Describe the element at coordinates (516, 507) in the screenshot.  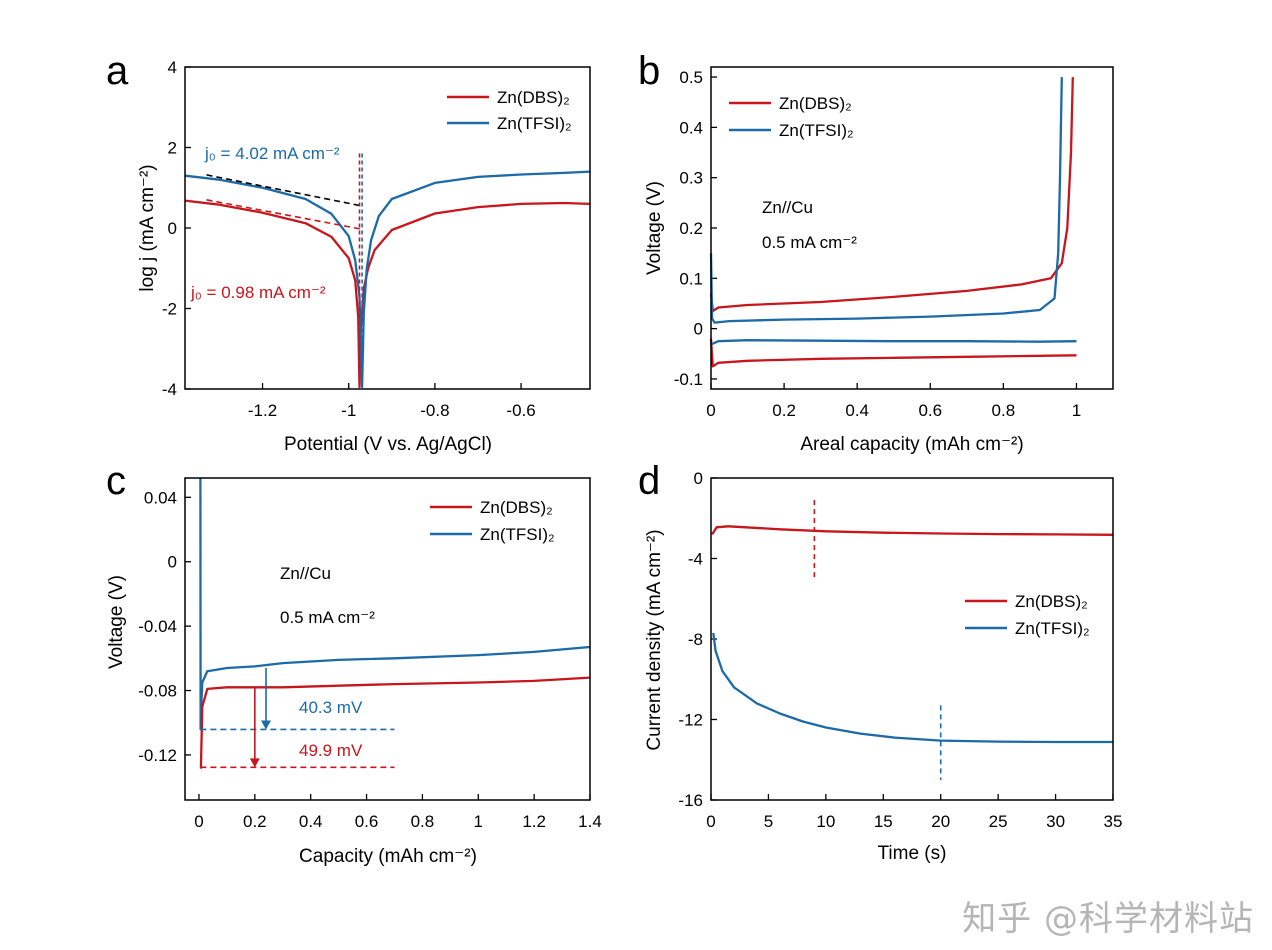
I see `panel-c-legend-dbs: Zn(DBS)₂` at that location.